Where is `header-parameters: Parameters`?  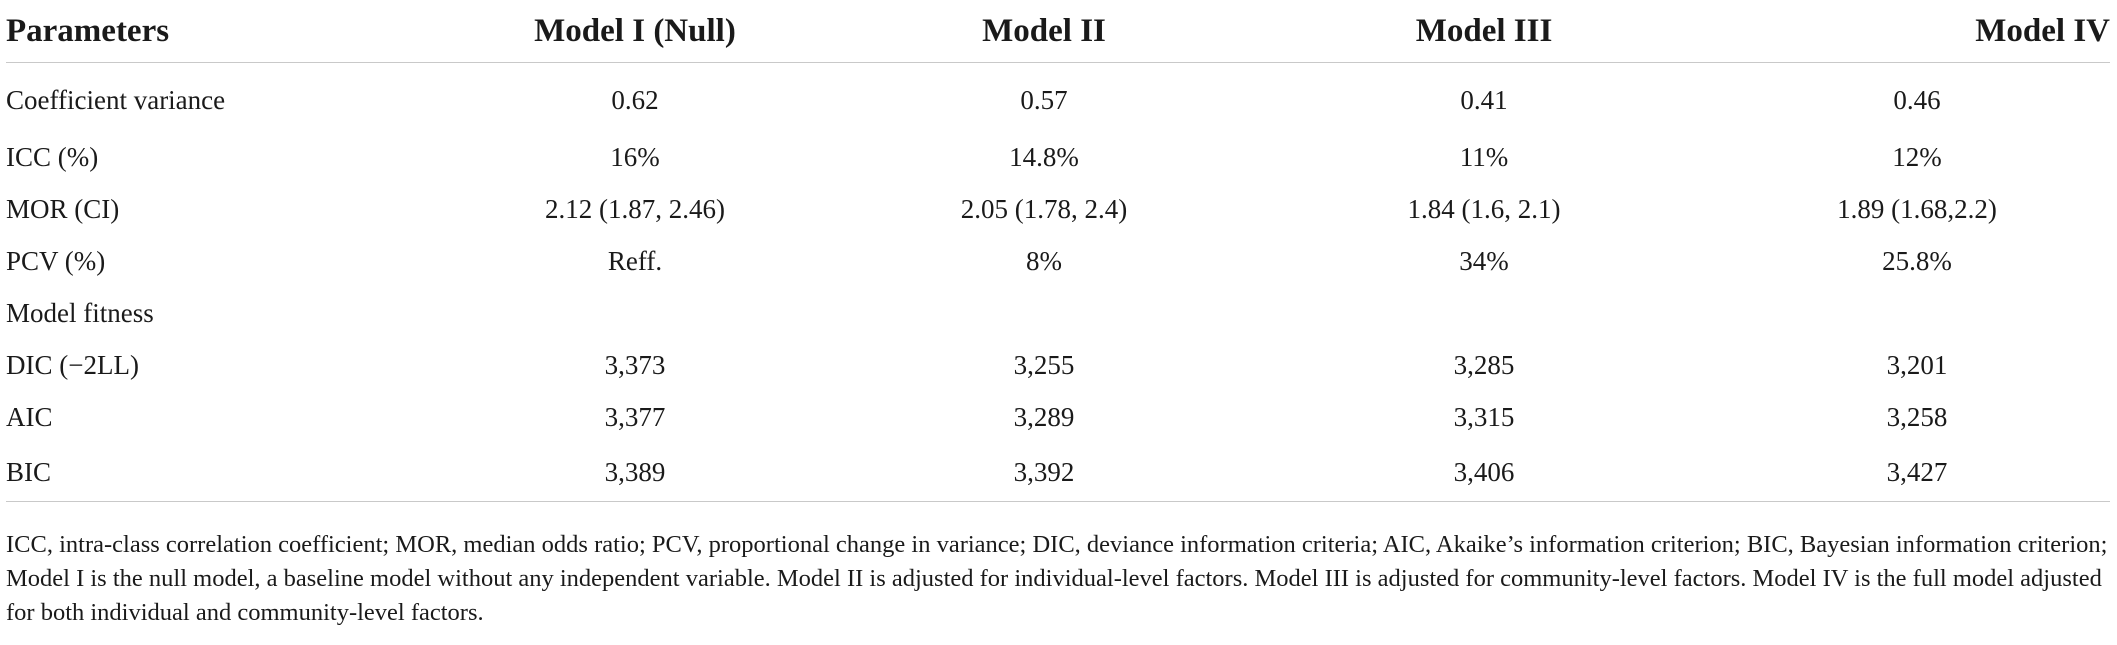 header-parameters: Parameters is located at coordinates (216, 31).